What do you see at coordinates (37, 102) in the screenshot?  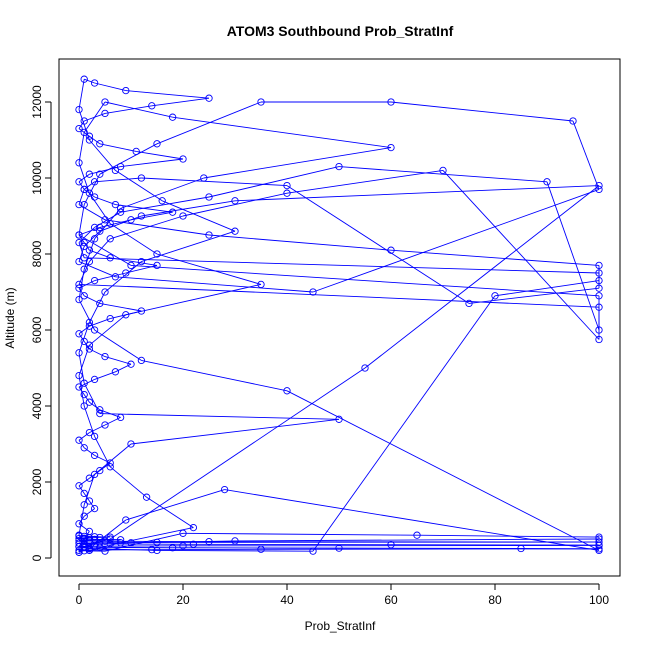 I see `y-tick-label-6: 12000` at bounding box center [37, 102].